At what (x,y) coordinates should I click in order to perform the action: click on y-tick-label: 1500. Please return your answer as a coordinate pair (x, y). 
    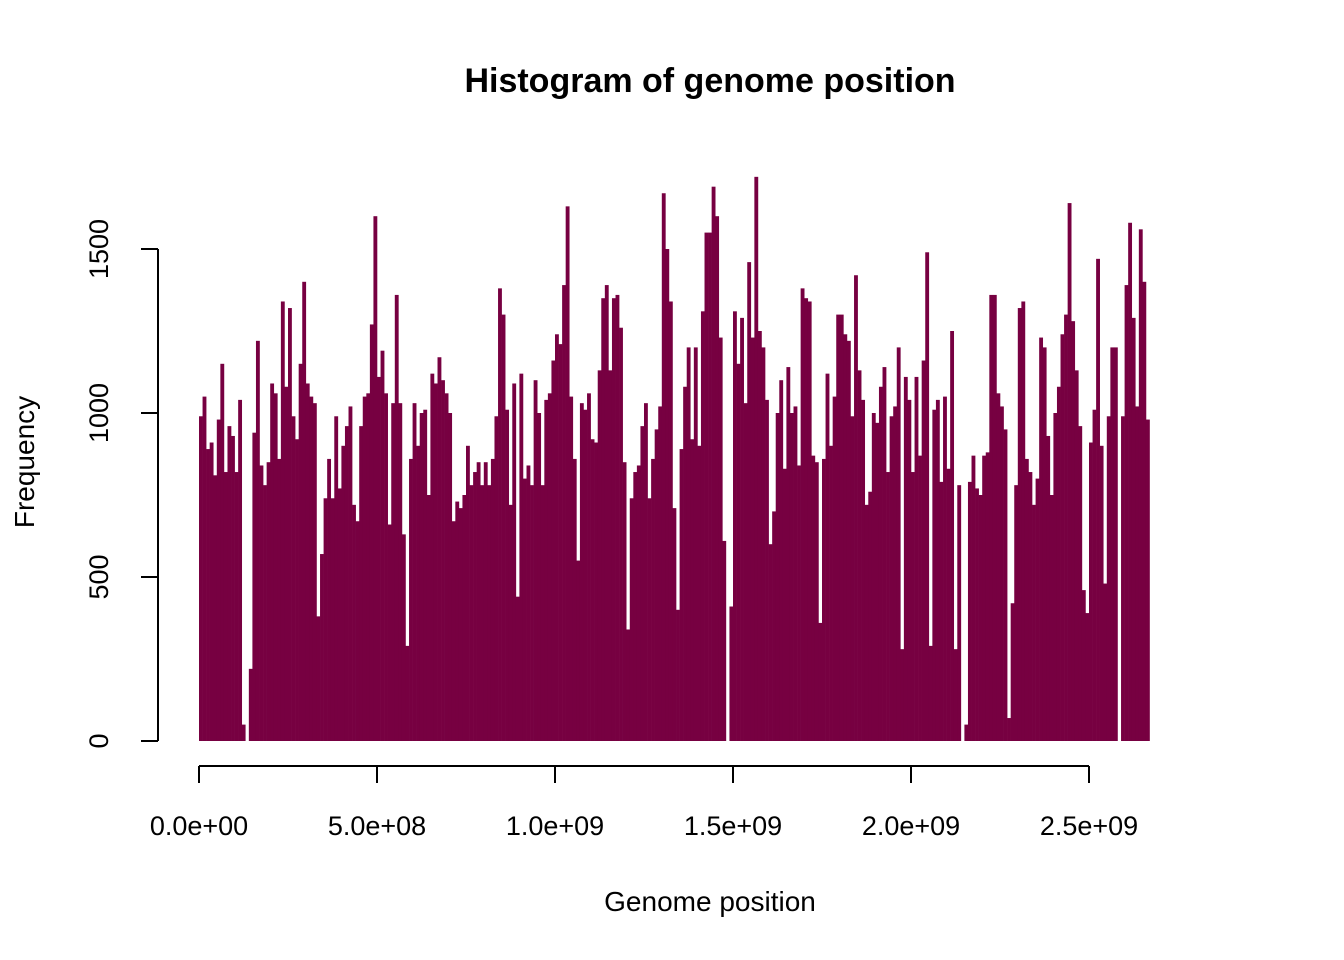
    Looking at the image, I should click on (99, 249).